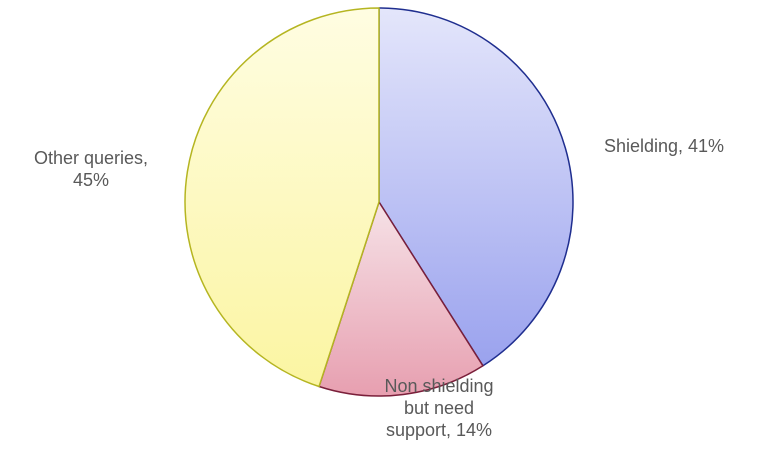 The image size is (759, 454). What do you see at coordinates (439, 430) in the screenshot?
I see `slice-label-line: support, 14%` at bounding box center [439, 430].